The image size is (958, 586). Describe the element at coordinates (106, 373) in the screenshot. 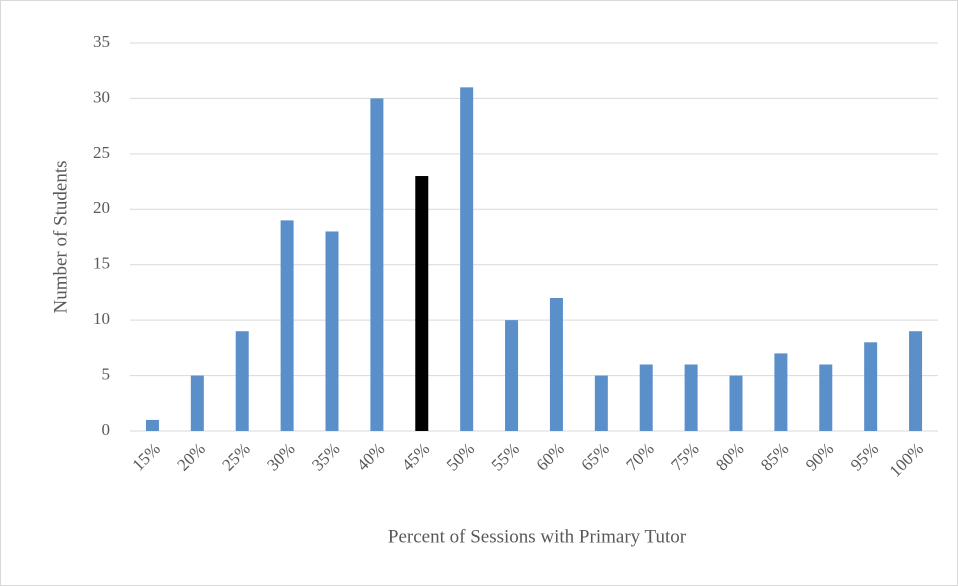

I see `y-tick-label: 5` at that location.